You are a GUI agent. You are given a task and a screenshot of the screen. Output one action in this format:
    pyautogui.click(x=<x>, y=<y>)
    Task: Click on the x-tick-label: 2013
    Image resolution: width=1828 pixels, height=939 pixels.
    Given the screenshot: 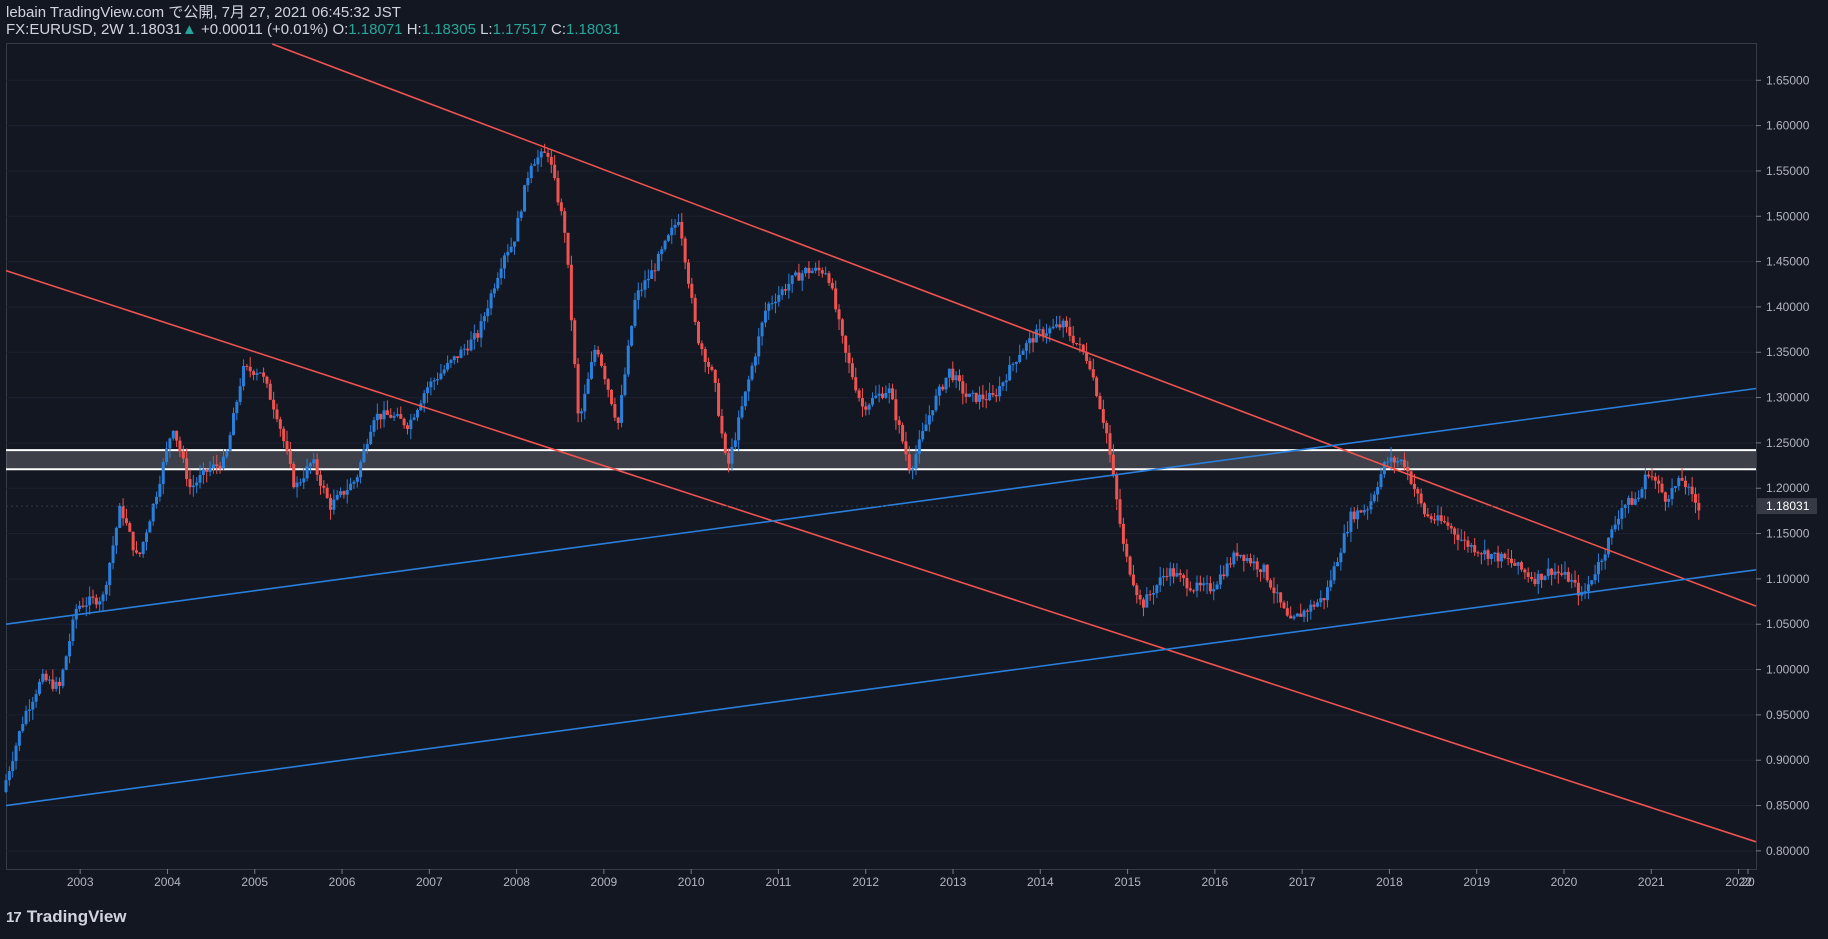 What is the action you would take?
    pyautogui.click(x=953, y=882)
    